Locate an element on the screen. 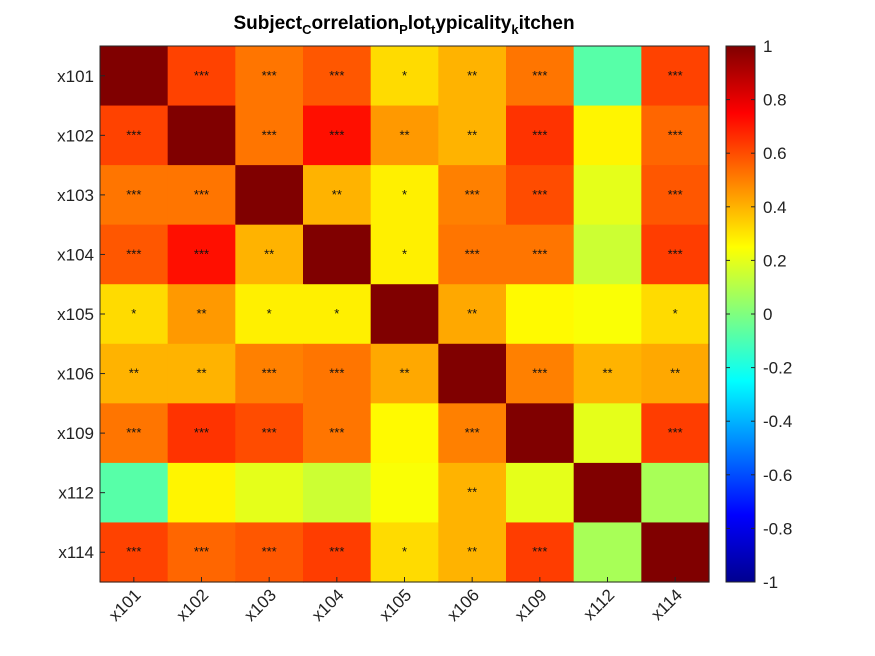  heatmap-cell-x102-x109 is located at coordinates (540, 135).